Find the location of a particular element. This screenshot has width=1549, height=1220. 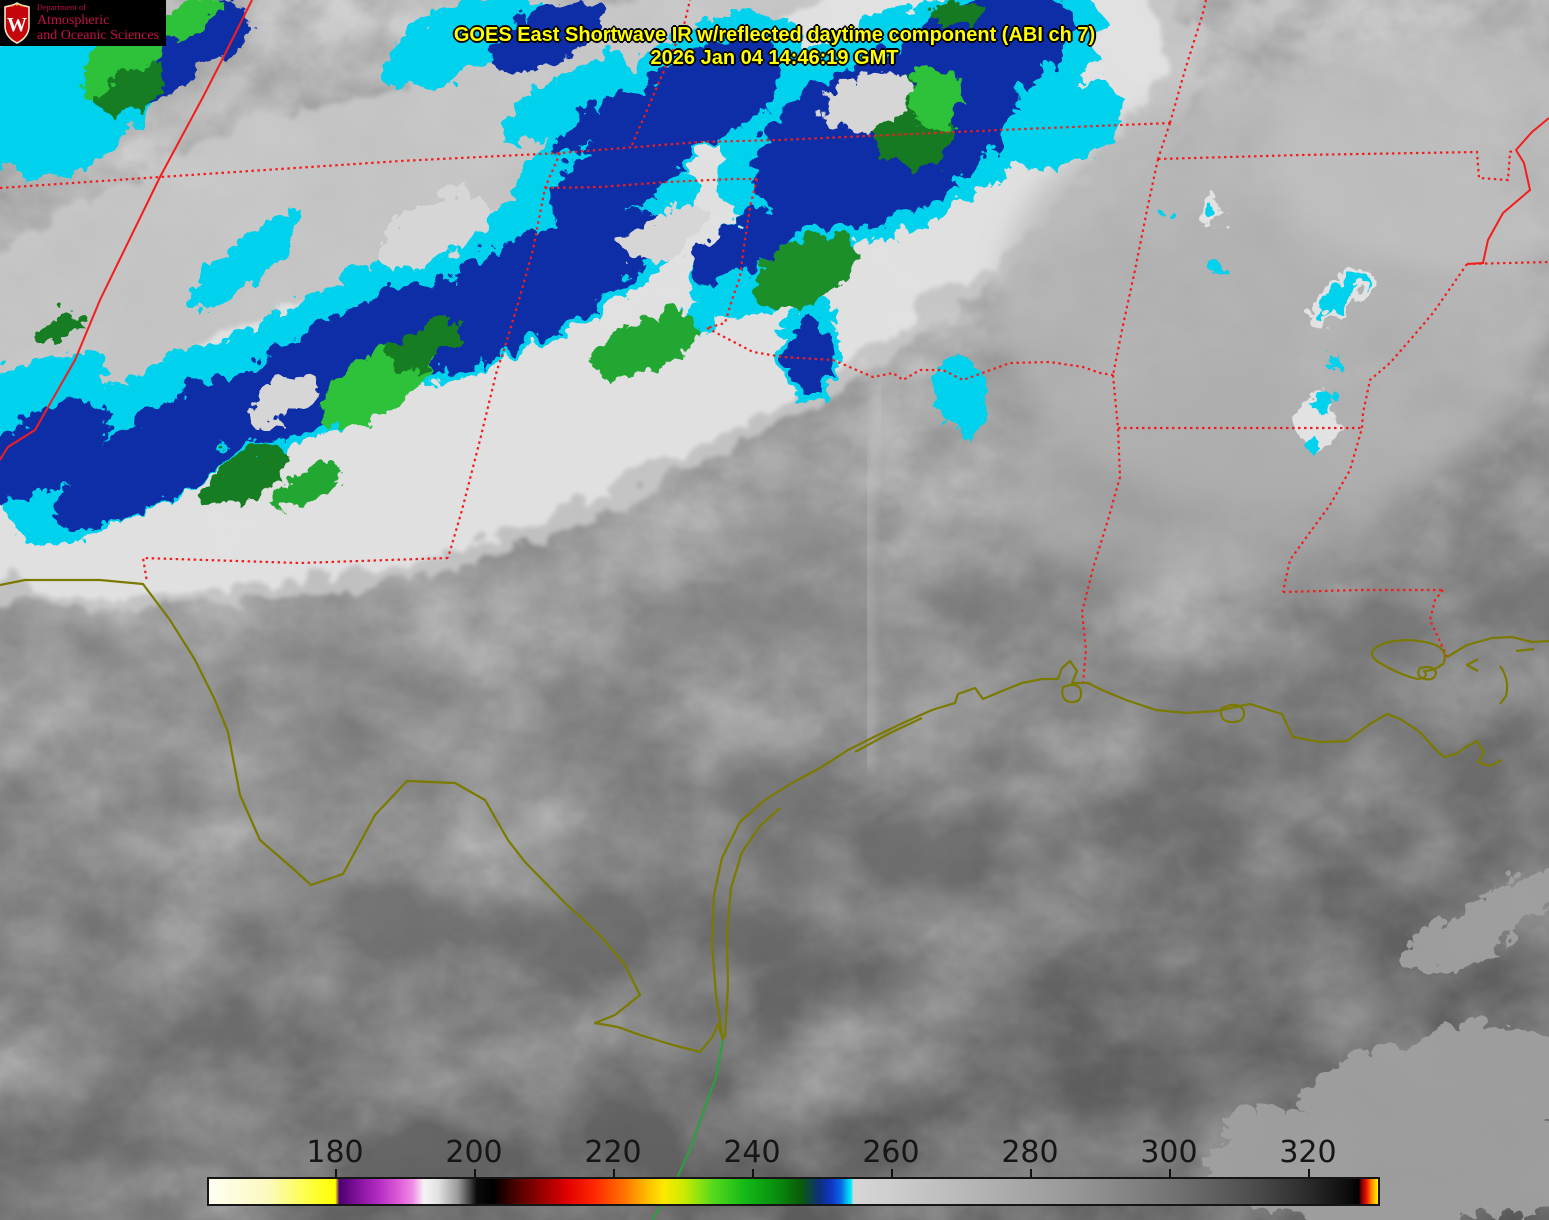

tick-label: 220 is located at coordinates (613, 1152).